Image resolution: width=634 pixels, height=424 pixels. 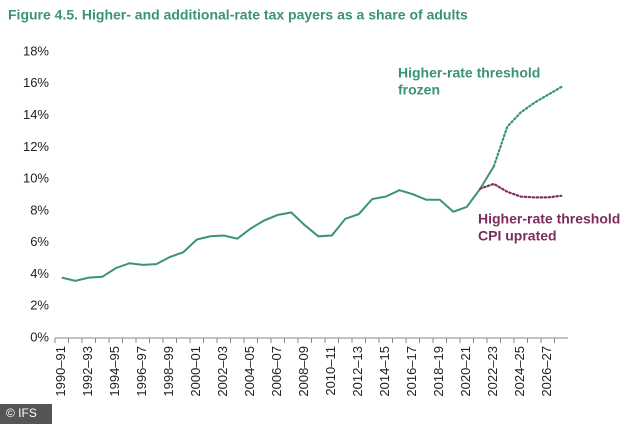 I want to click on x-tick-label: 2026–27, so click(x=546, y=371).